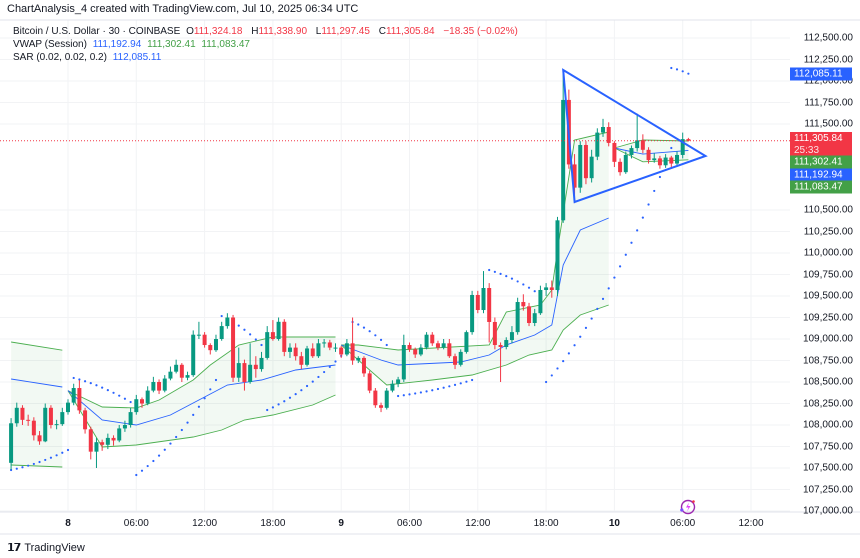 The width and height of the screenshot is (860, 558). Describe the element at coordinates (50, 44) in the screenshot. I see `vwap-label: VWAP (Session)` at that location.